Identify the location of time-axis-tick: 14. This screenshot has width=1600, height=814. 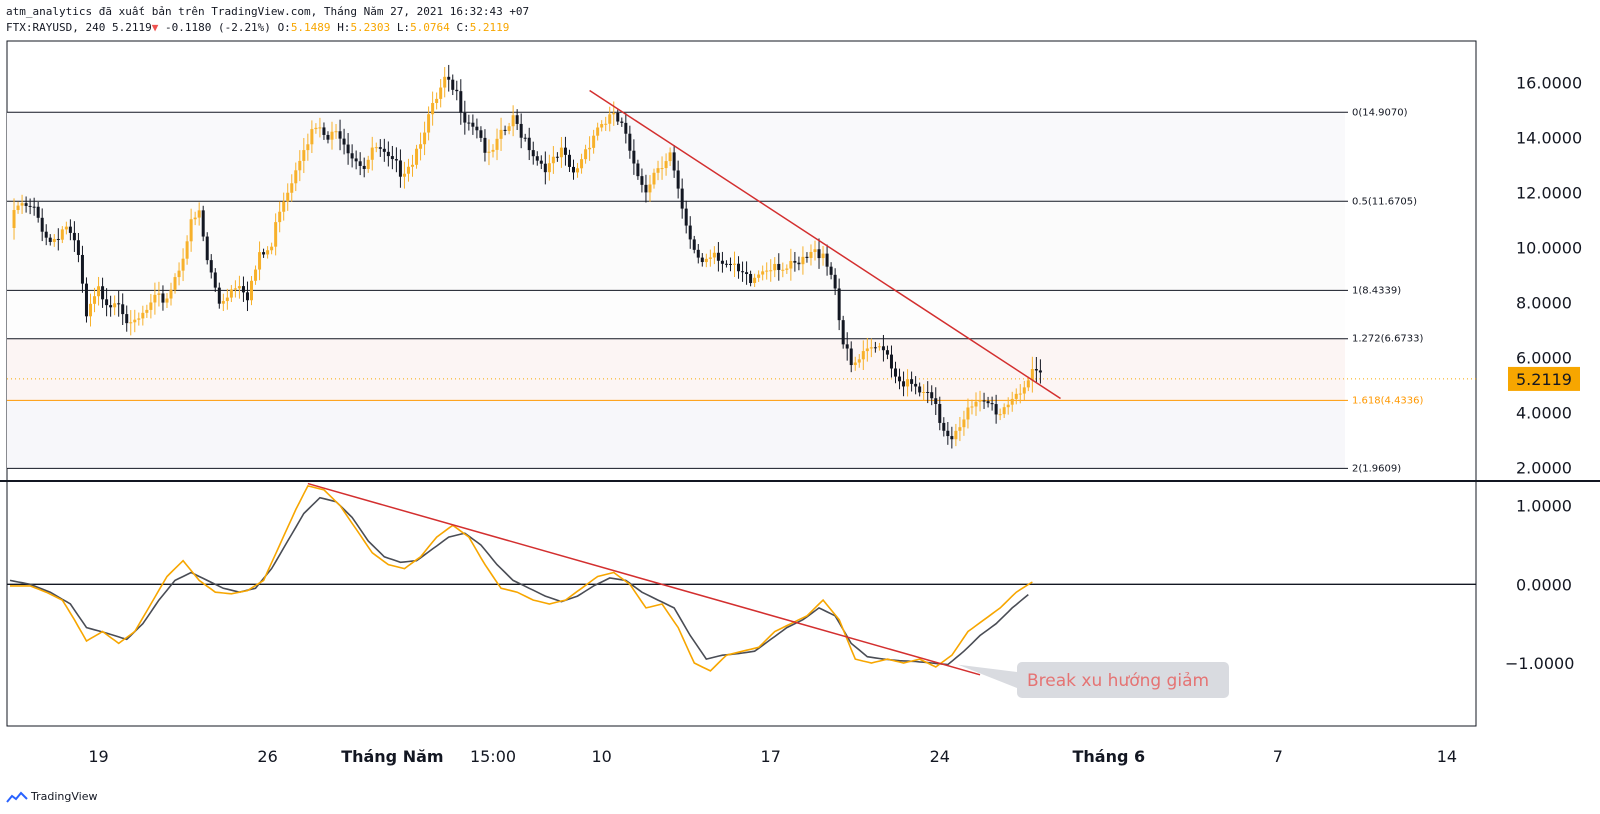
(1447, 756).